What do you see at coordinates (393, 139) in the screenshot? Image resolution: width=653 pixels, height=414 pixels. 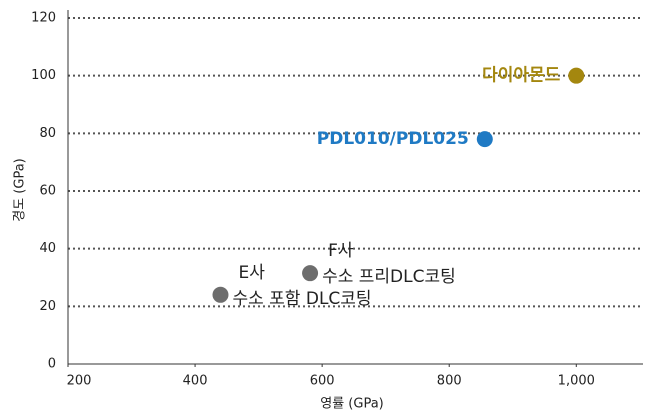 I see `point-label: PDL010/PDL025` at bounding box center [393, 139].